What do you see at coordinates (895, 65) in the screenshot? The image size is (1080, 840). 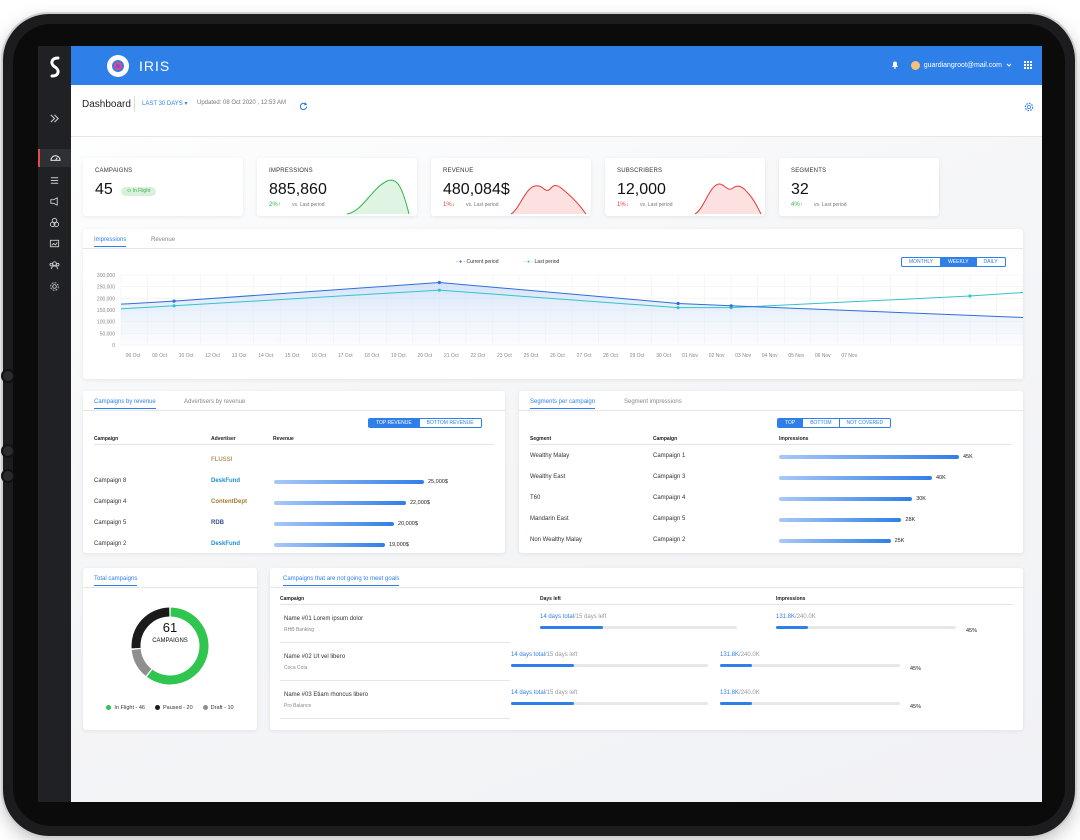 I see `notification-bell-icon` at bounding box center [895, 65].